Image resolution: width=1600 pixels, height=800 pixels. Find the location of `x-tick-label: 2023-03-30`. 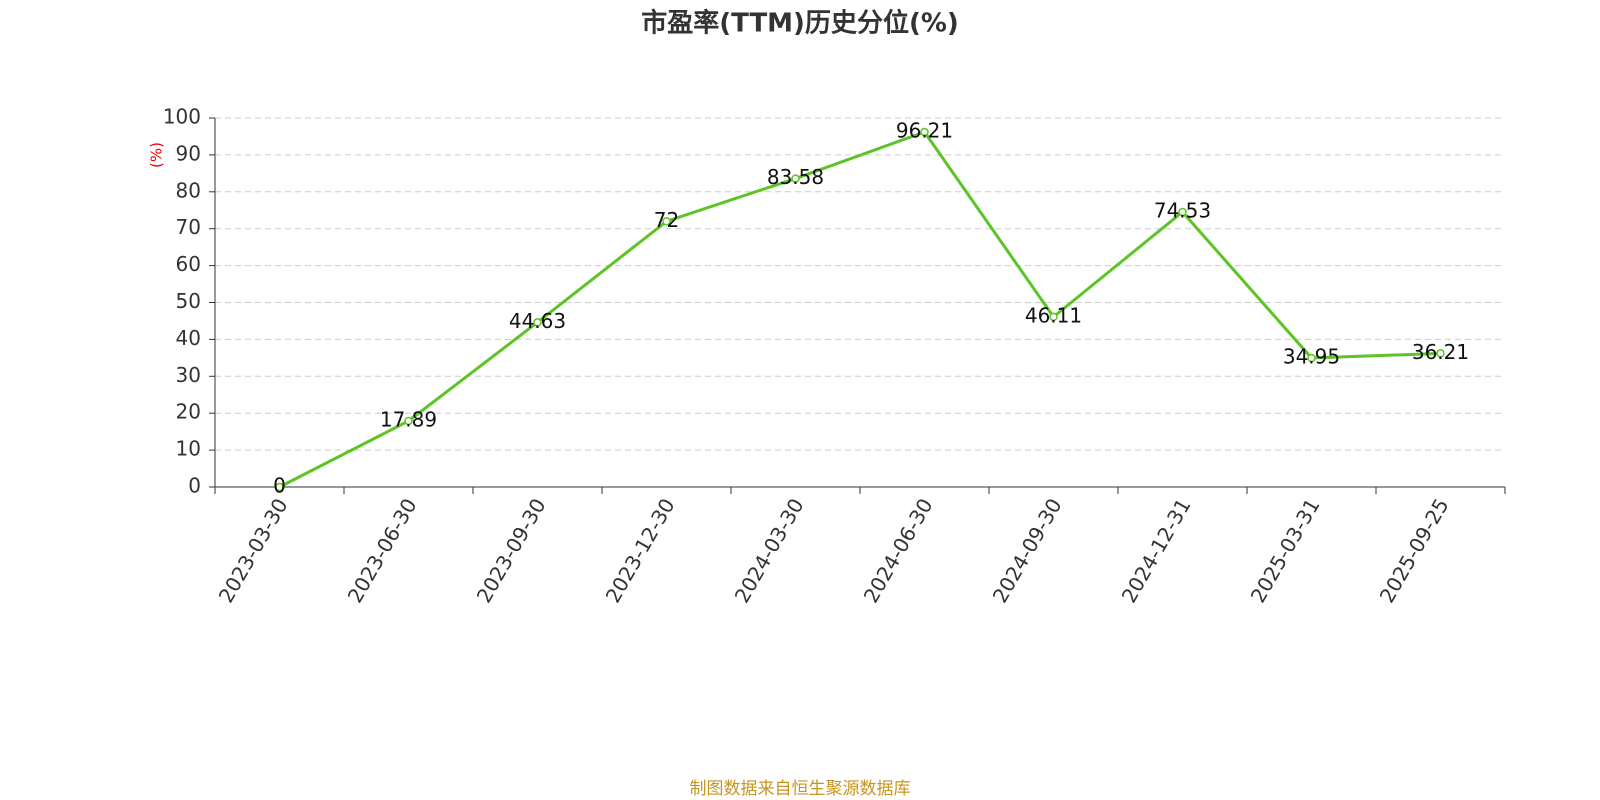

x-tick-label: 2023-03-30 is located at coordinates (253, 550).